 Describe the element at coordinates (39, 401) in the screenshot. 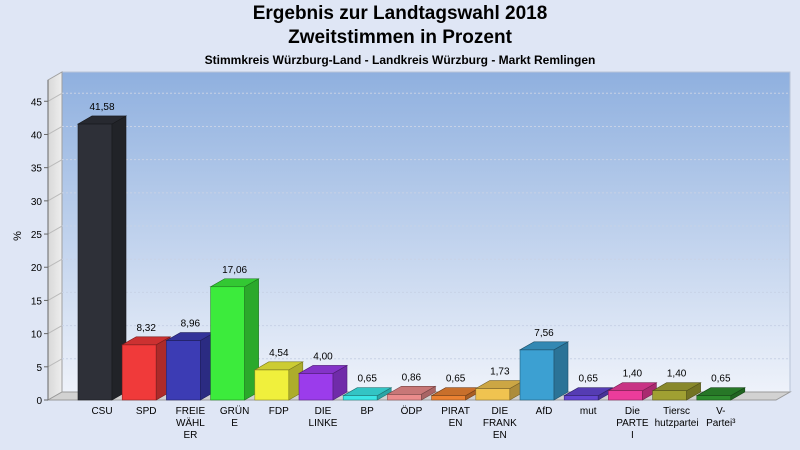

I see `y-tick-label: 0` at that location.